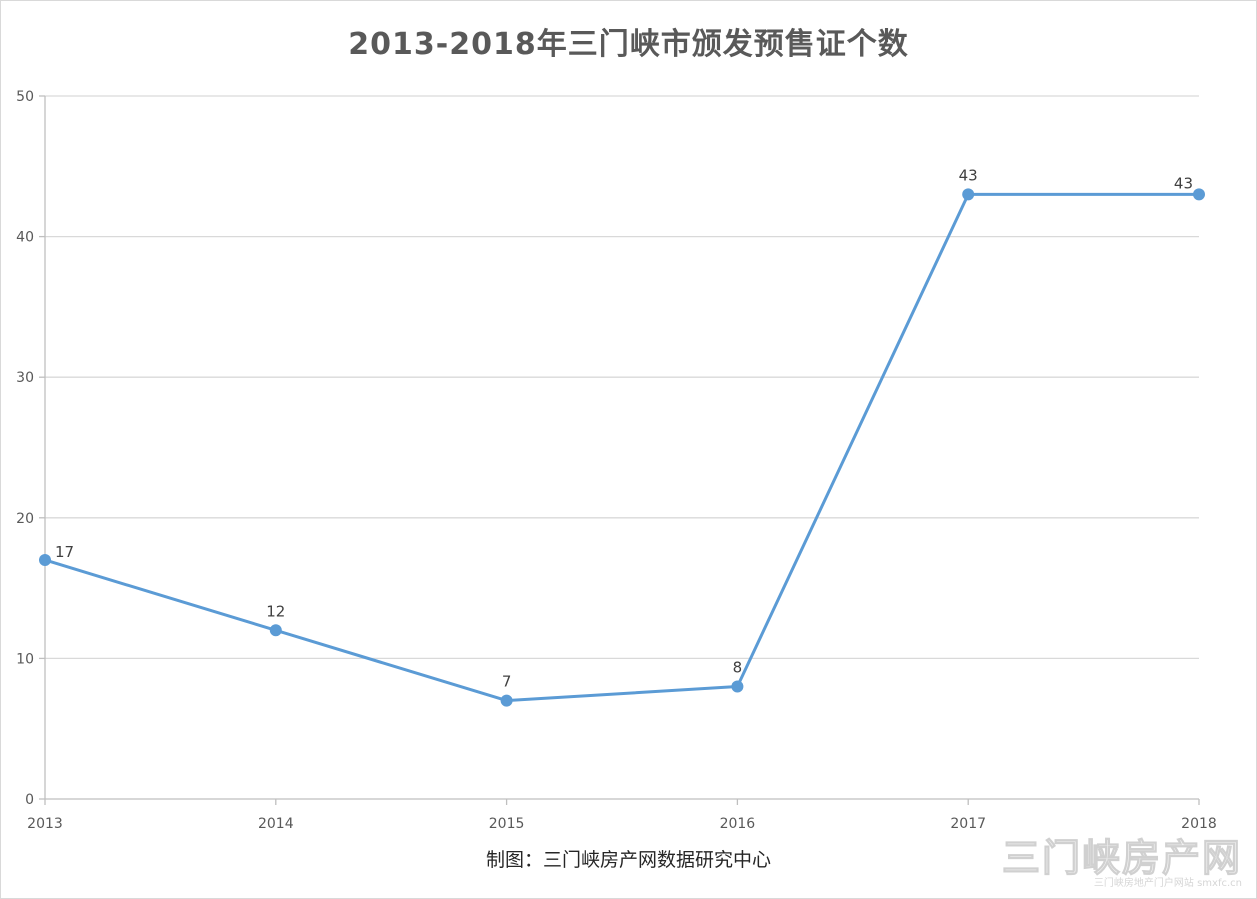  What do you see at coordinates (29, 800) in the screenshot?
I see `y-tick-label: 0` at bounding box center [29, 800].